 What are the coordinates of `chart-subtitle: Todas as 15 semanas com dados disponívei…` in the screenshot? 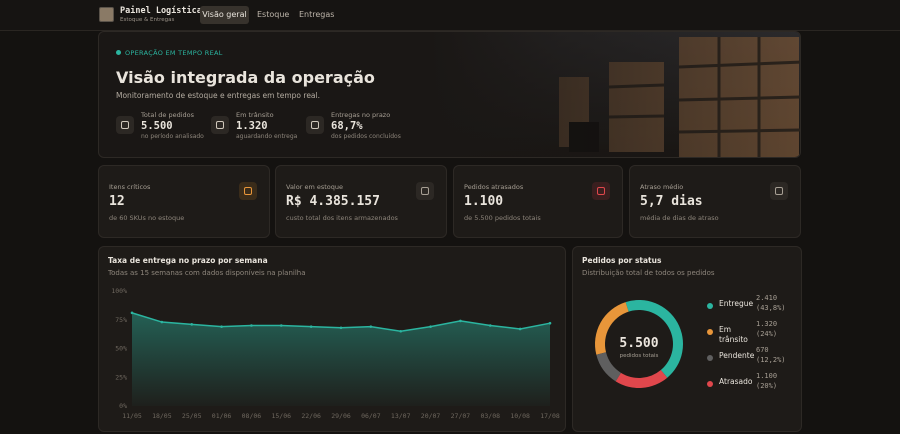 It's located at (207, 273).